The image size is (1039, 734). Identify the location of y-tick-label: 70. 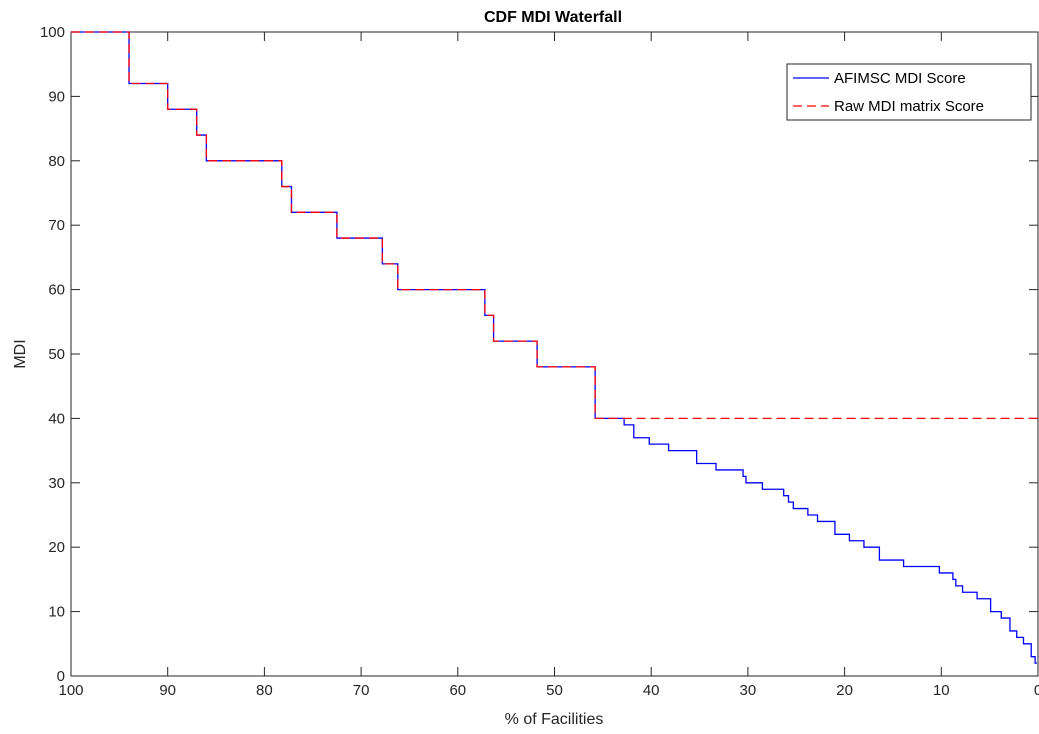
(56, 225).